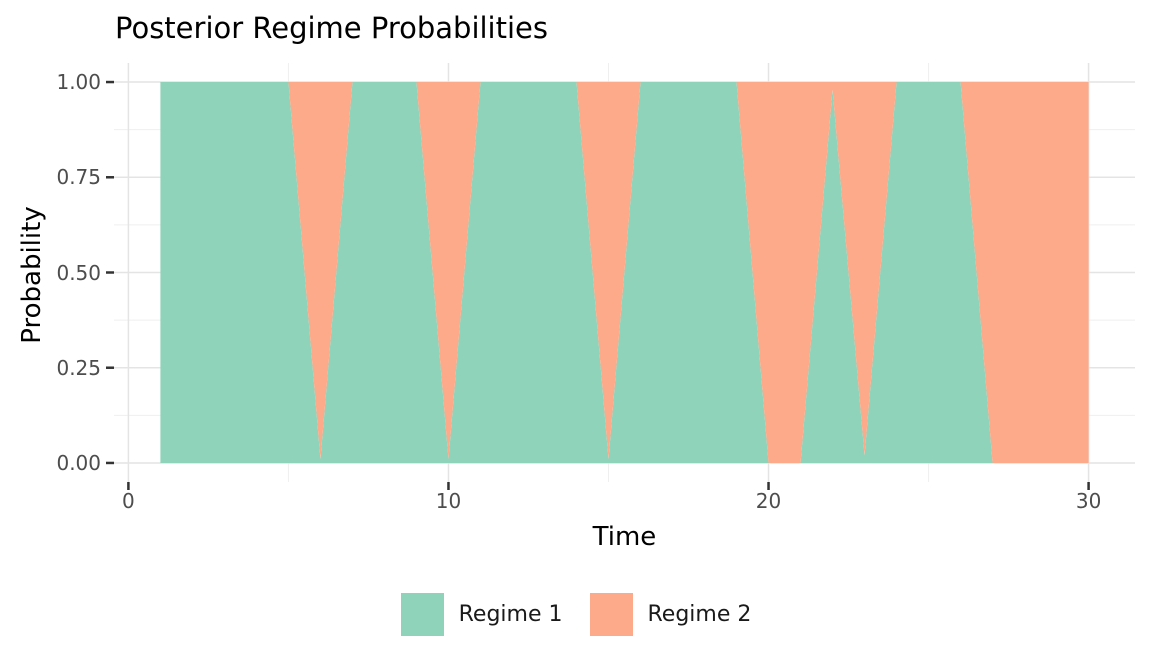  Describe the element at coordinates (78, 367) in the screenshot. I see `y-tick-label: 0.25` at that location.